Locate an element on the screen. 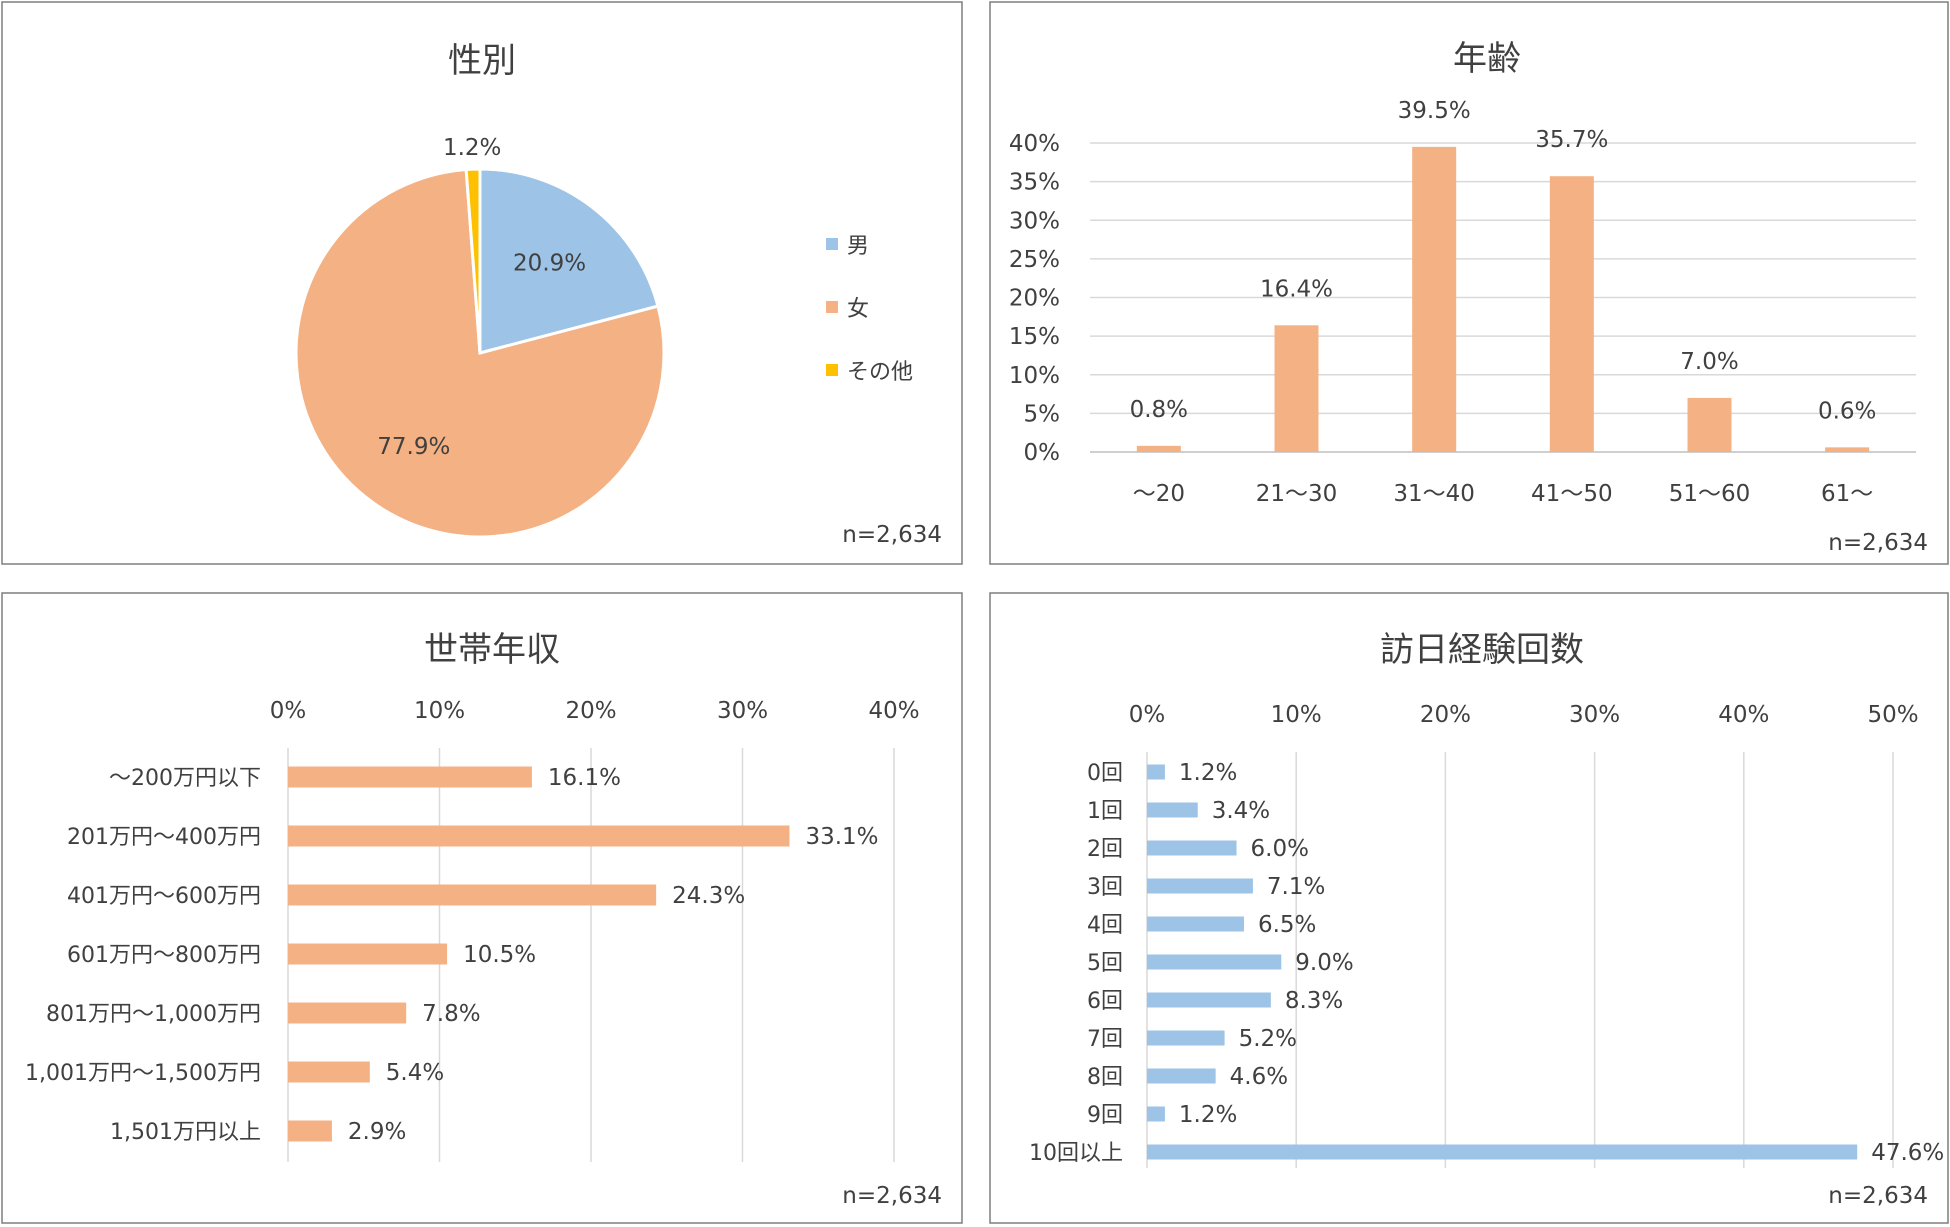 The image size is (1950, 1227). visits-chart-title: 訪日経験回数 is located at coordinates (1482, 650).